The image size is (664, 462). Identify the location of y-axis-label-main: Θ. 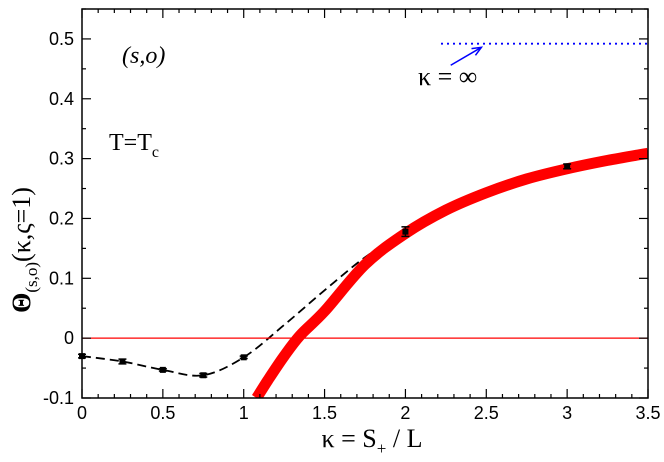
(21, 303).